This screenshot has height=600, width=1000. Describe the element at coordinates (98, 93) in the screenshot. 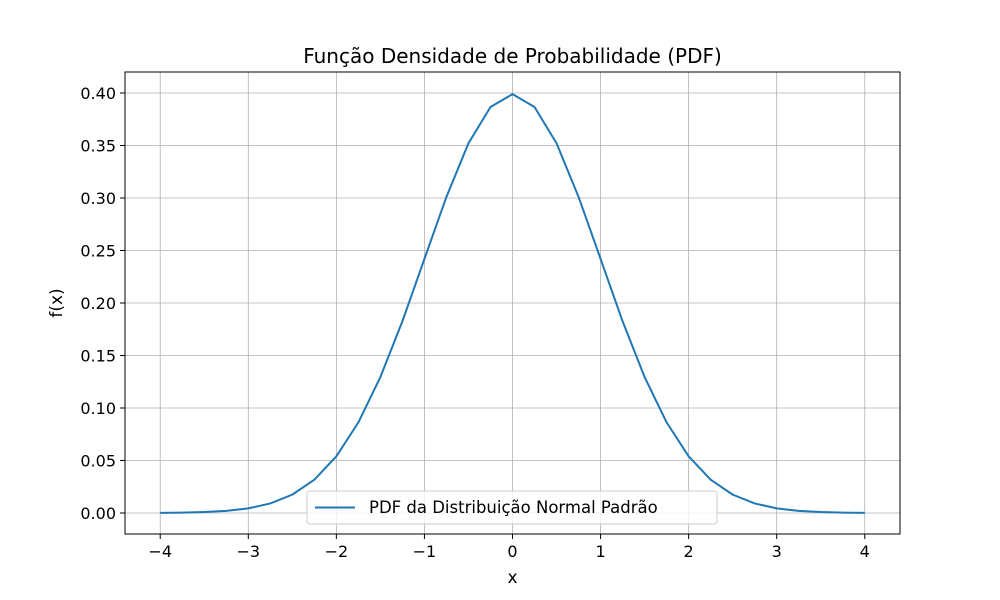

I see `y-tick-label: 0.40` at that location.